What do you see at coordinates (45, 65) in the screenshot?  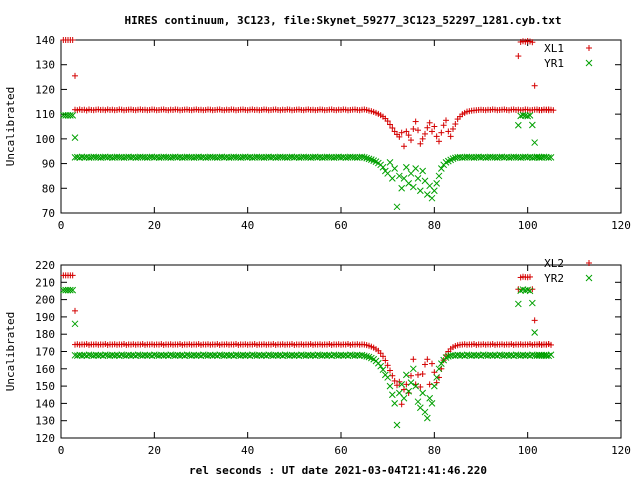 I see `y-tick-label: 130` at bounding box center [45, 65].